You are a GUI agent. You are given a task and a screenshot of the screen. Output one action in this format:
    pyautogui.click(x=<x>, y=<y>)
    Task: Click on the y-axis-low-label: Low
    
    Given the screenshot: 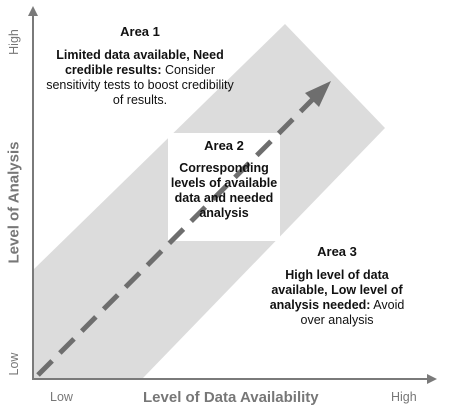 What is the action you would take?
    pyautogui.click(x=14, y=364)
    